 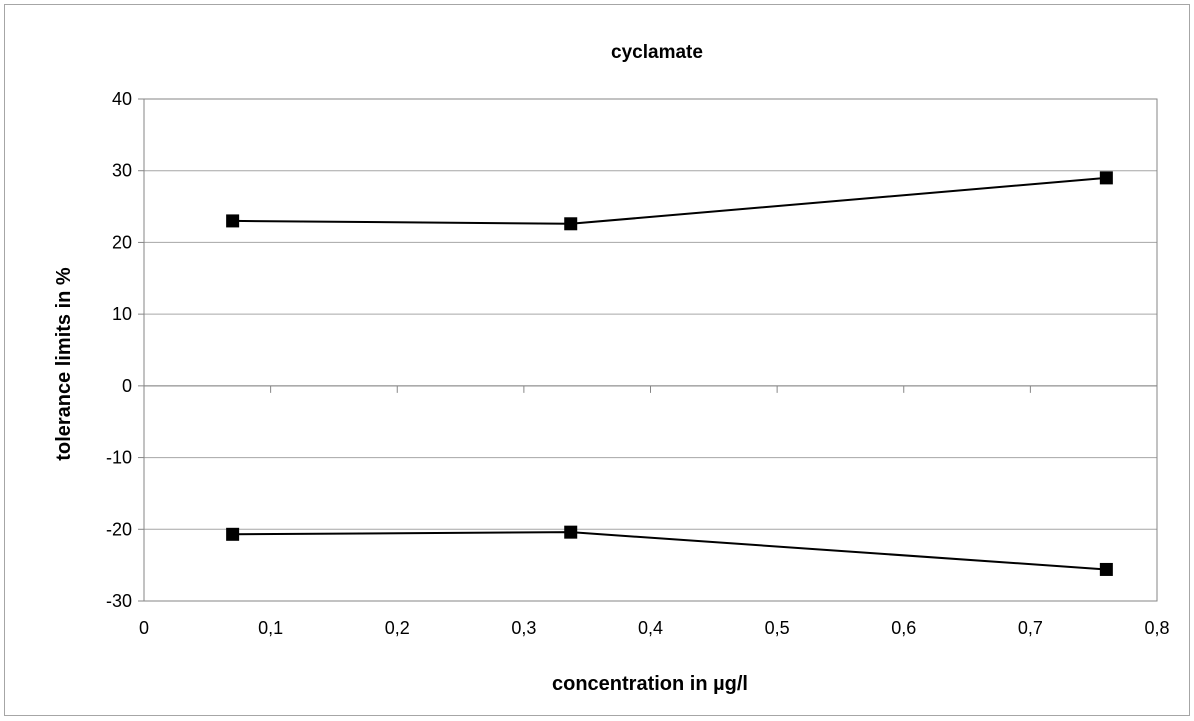 What do you see at coordinates (119, 458) in the screenshot?
I see `y-tick-label: -10` at bounding box center [119, 458].